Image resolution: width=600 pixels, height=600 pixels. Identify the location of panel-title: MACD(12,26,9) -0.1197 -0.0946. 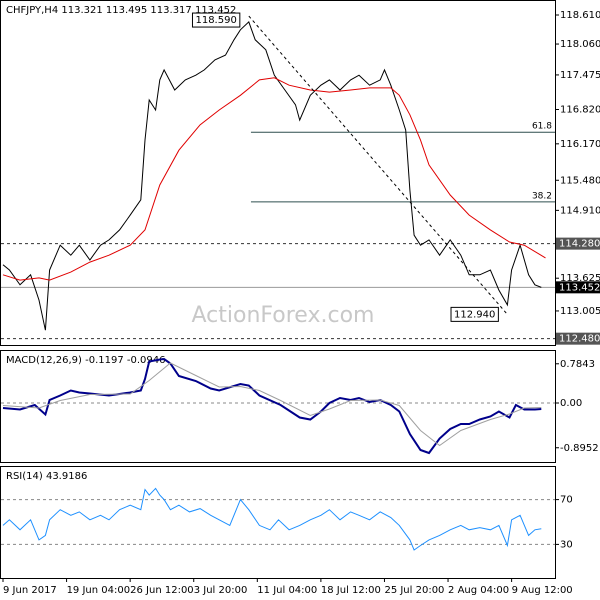
(86, 360).